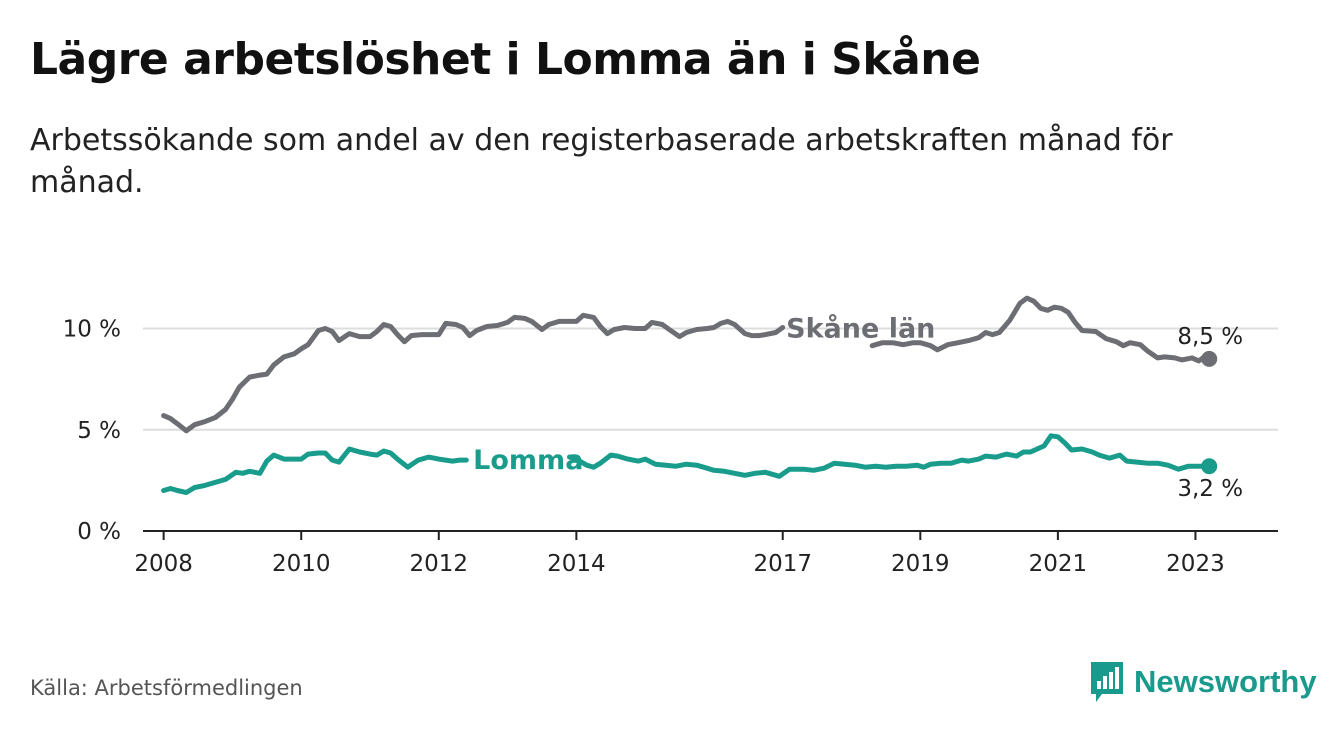 The height and width of the screenshot is (734, 1340). What do you see at coordinates (92, 330) in the screenshot?
I see `y-tick-label: 10 %` at bounding box center [92, 330].